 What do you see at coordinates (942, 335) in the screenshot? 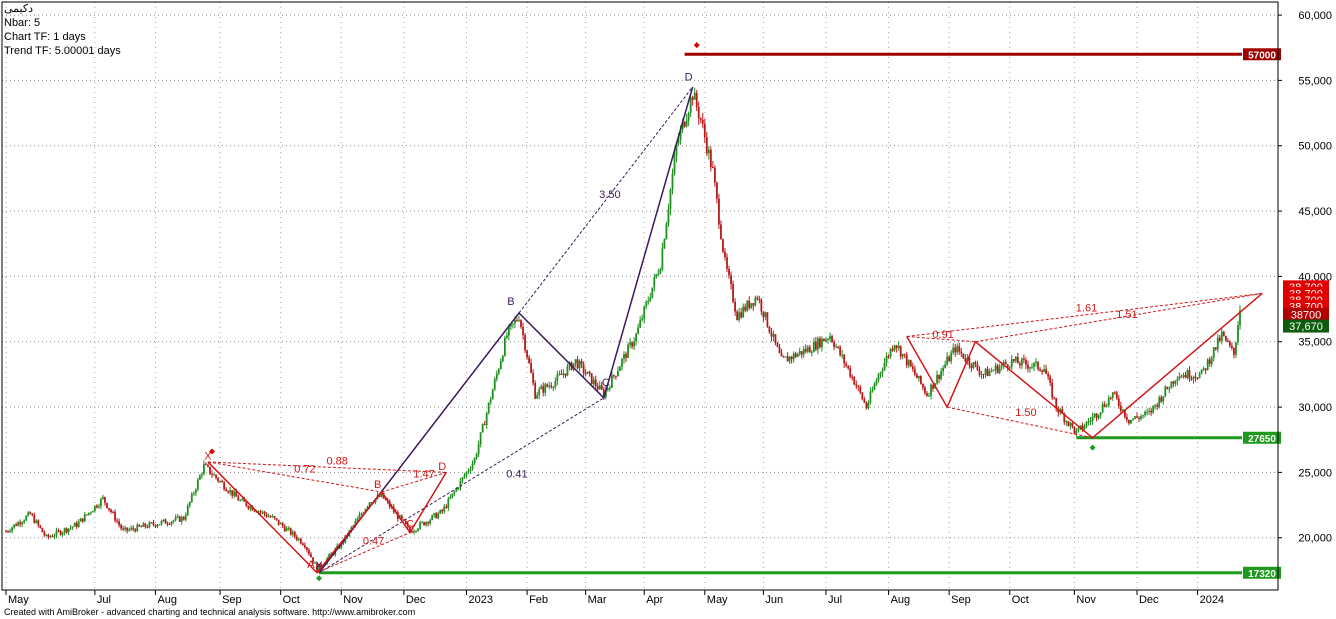
I see `ratio-label: 0.91` at bounding box center [942, 335].